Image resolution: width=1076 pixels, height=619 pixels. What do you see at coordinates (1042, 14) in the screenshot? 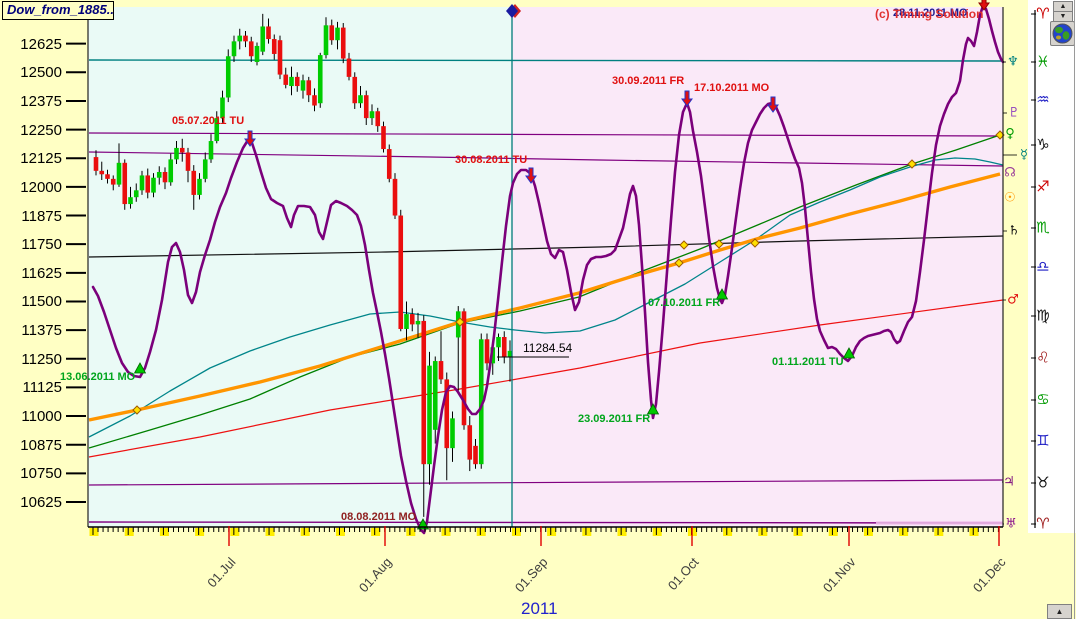
I see `aries-zodiac-icon: ♈` at bounding box center [1042, 14].